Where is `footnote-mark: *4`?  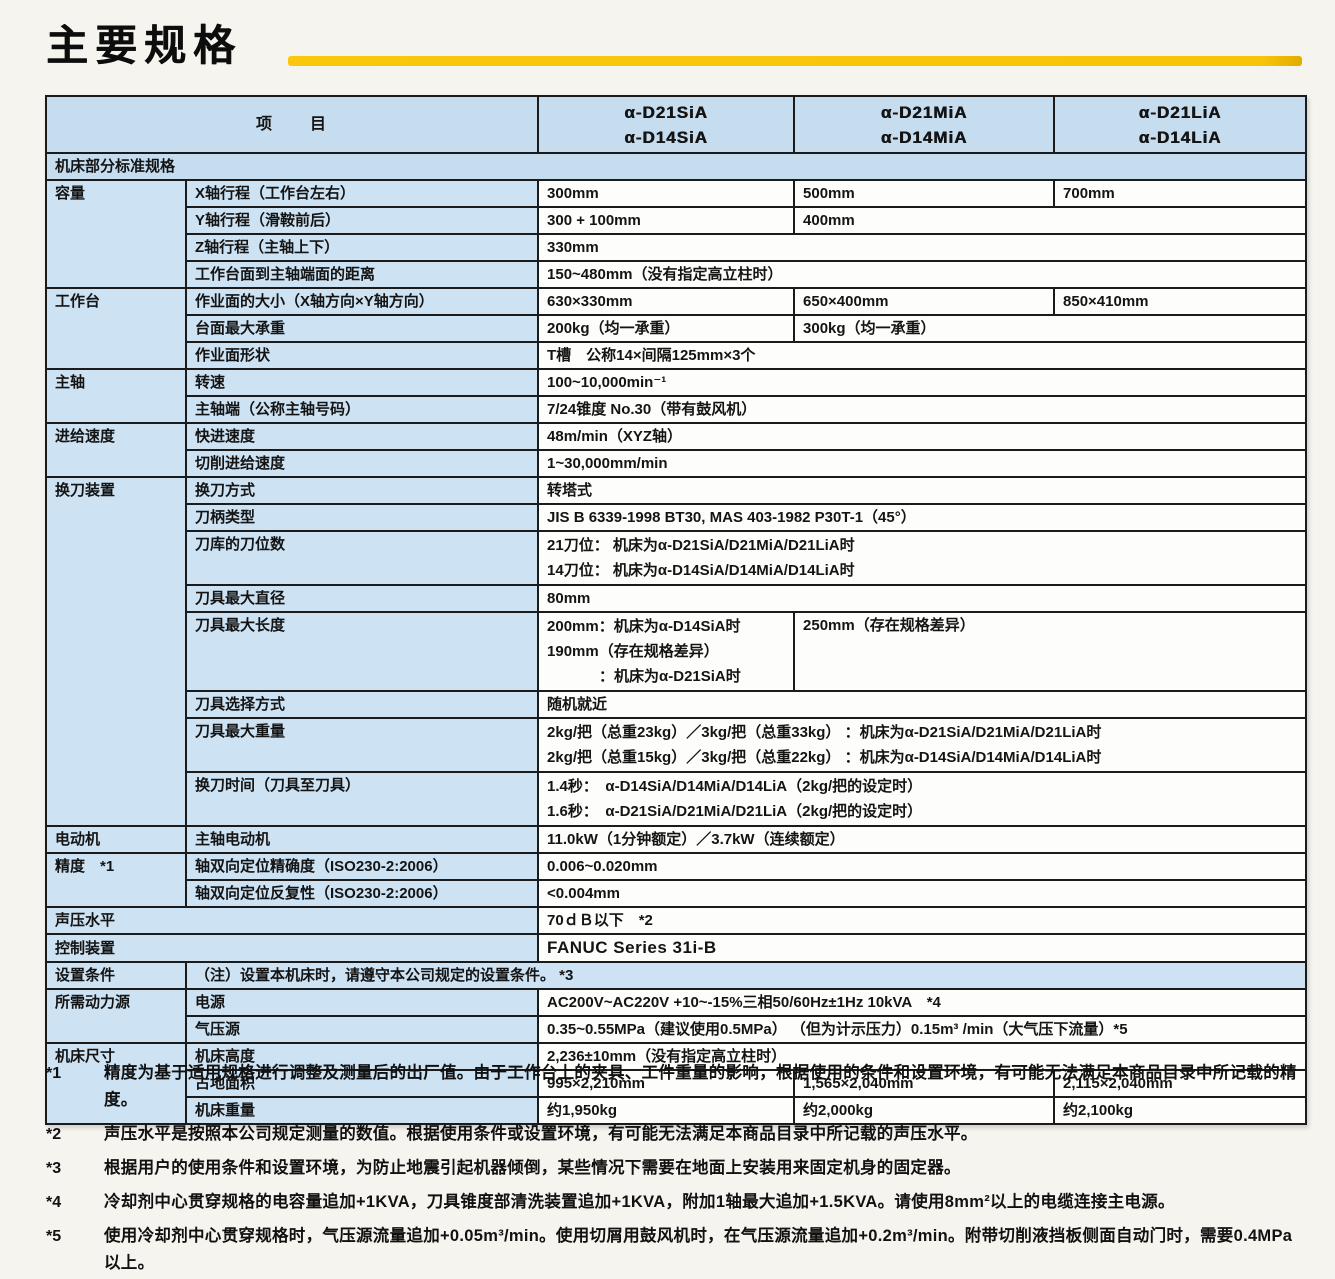
footnote-mark: *4 is located at coordinates (54, 1202).